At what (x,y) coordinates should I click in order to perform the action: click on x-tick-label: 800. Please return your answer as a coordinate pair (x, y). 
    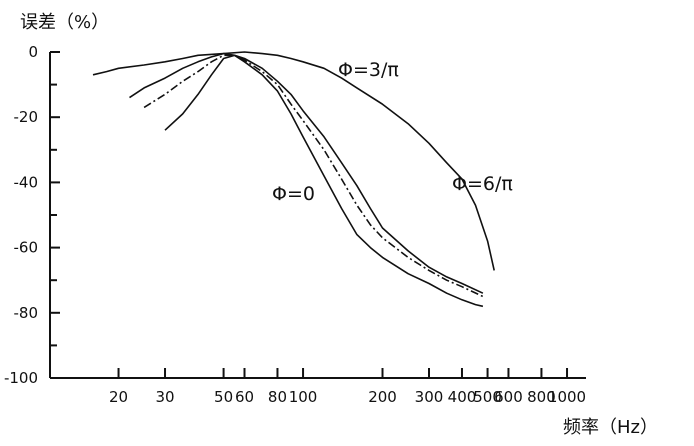
    Looking at the image, I should click on (541, 397).